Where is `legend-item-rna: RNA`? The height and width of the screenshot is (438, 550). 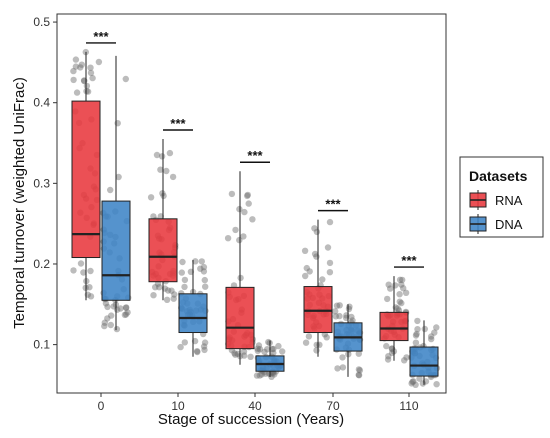 legend-item-rna: RNA is located at coordinates (496, 200).